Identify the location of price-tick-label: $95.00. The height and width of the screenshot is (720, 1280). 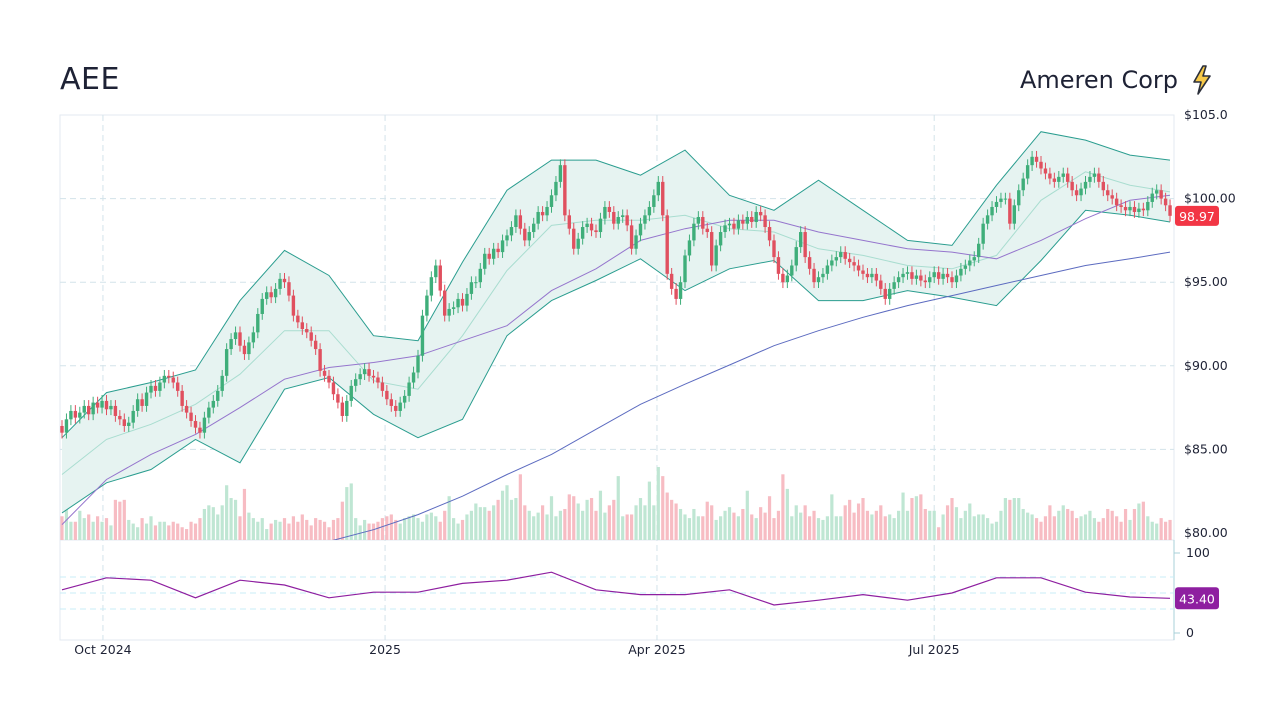
(1206, 281).